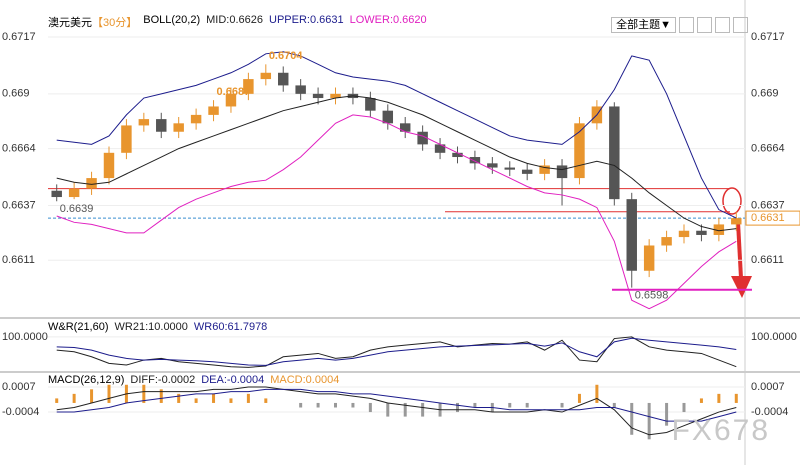  I want to click on price-annotation: 0.6687, so click(234, 92).